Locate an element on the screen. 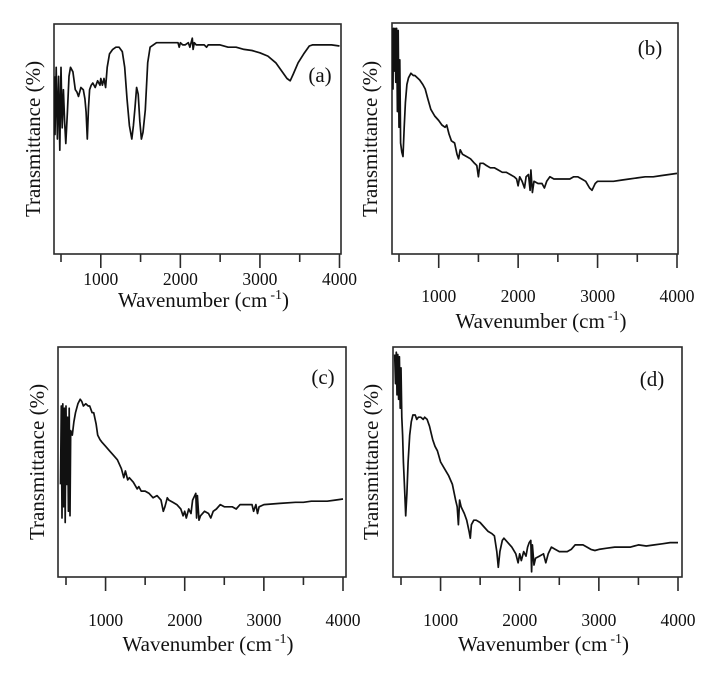  spectrum-line-spectrum-d is located at coordinates (535, 462).